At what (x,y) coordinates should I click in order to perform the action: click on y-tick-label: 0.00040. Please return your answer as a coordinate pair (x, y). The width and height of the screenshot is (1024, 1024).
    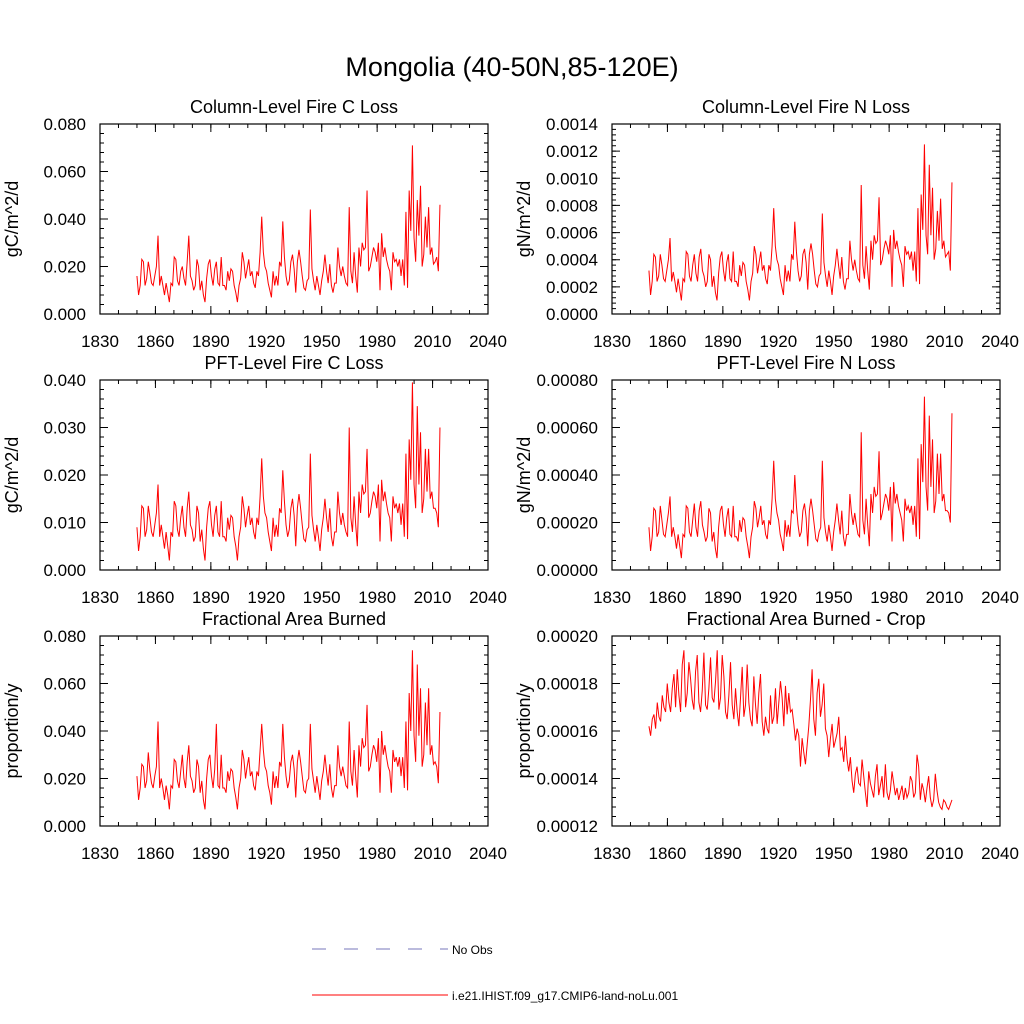
    Looking at the image, I should click on (567, 475).